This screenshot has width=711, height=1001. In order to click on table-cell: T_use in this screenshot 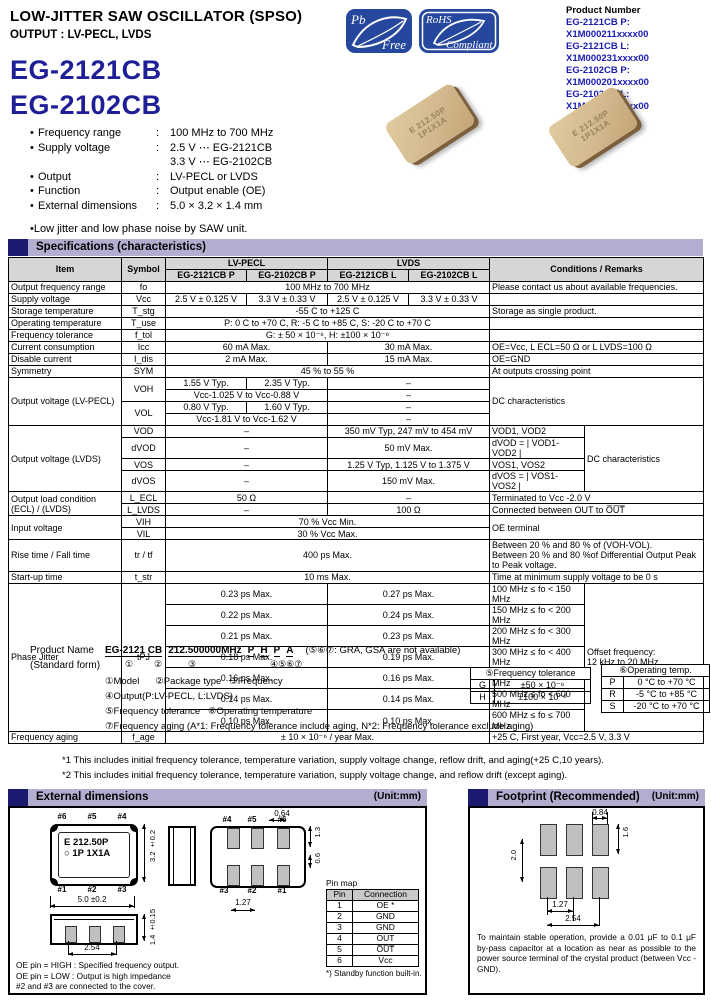, I will do `click(143, 323)`.